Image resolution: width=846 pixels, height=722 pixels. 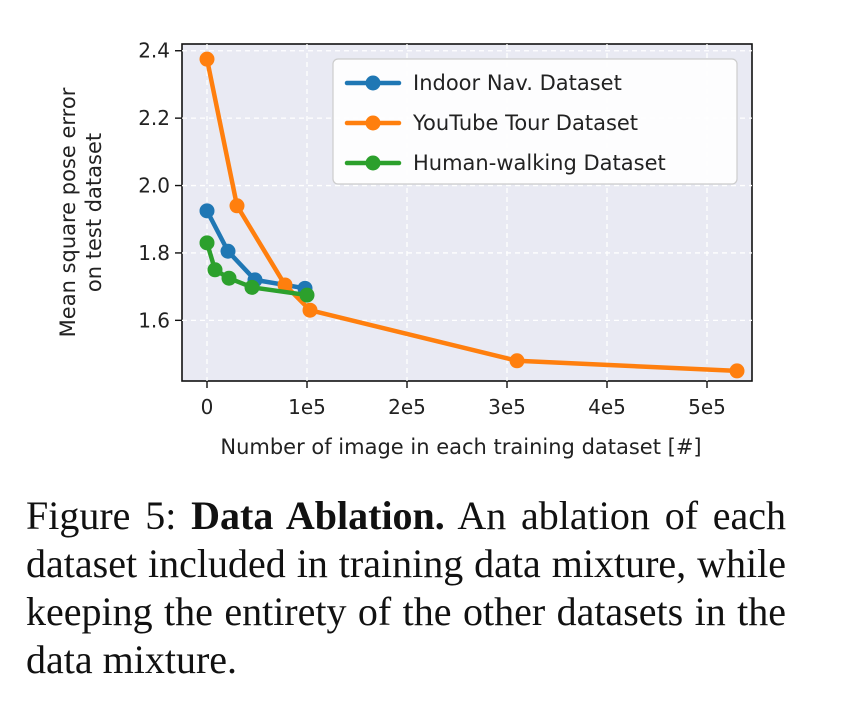 I want to click on caption-line3: mixture, while keeping the entirety of, so click(x=406, y=587).